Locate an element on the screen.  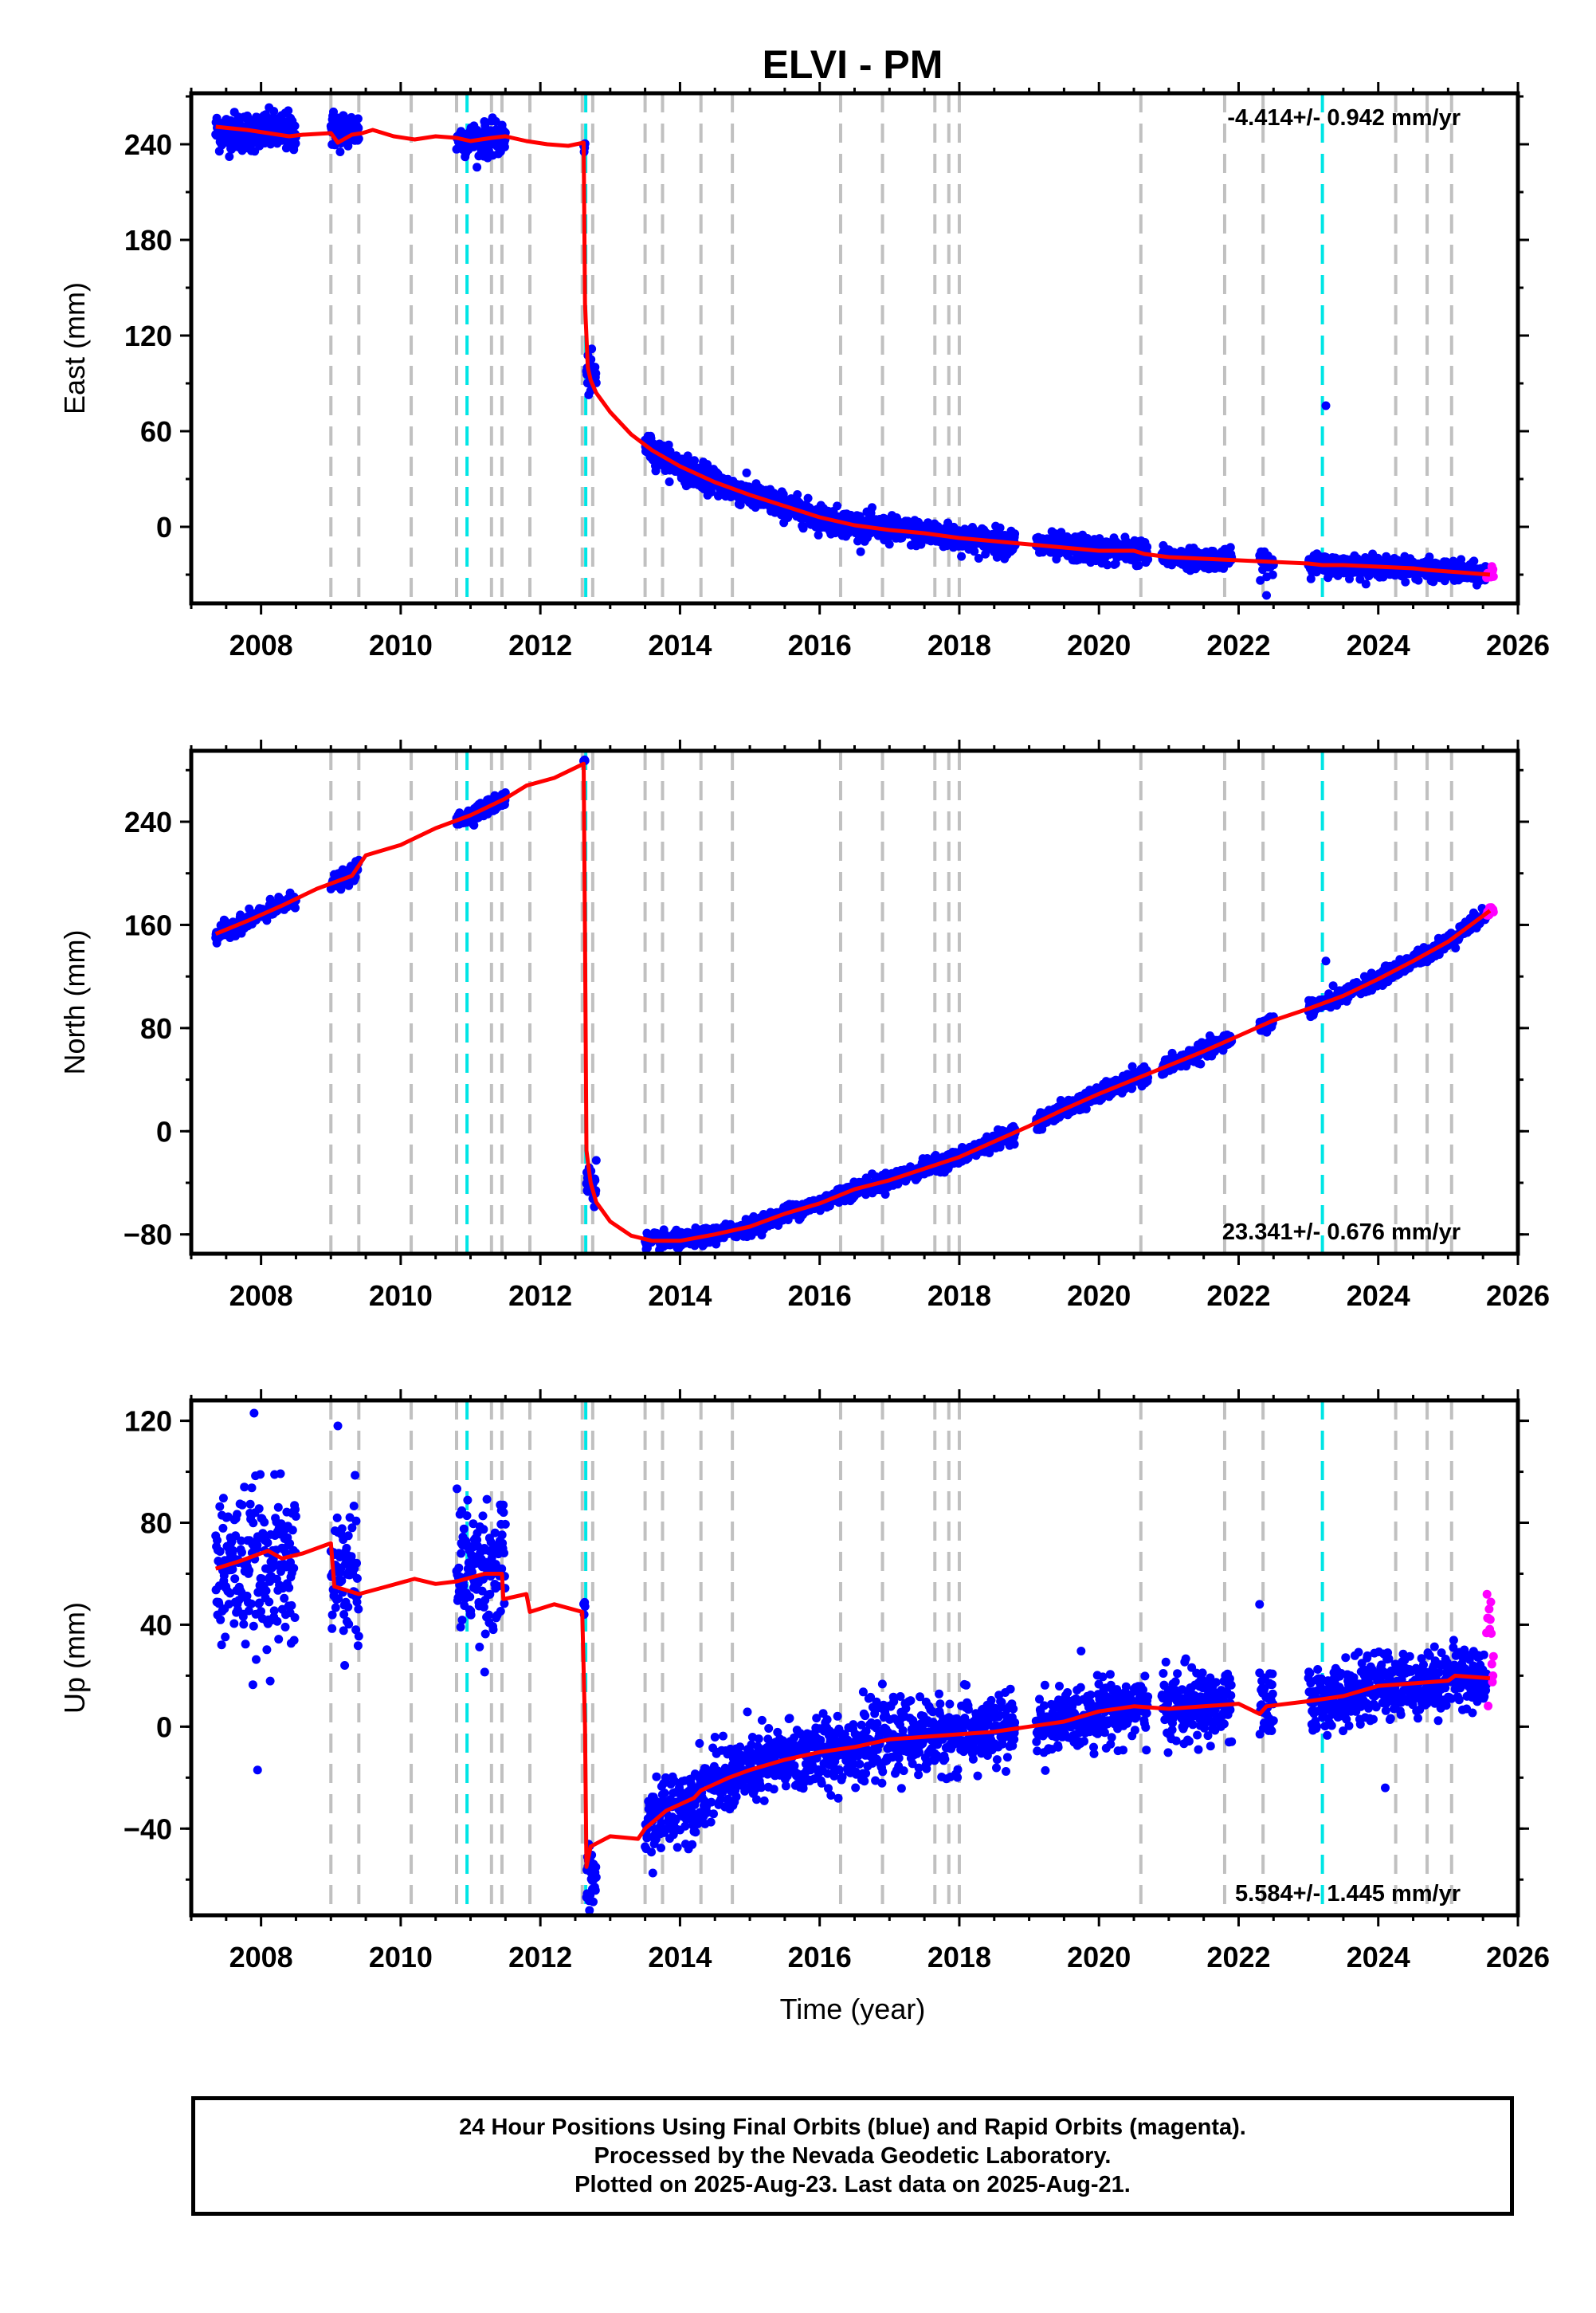
y-tick-label: 180 is located at coordinates (148, 241).